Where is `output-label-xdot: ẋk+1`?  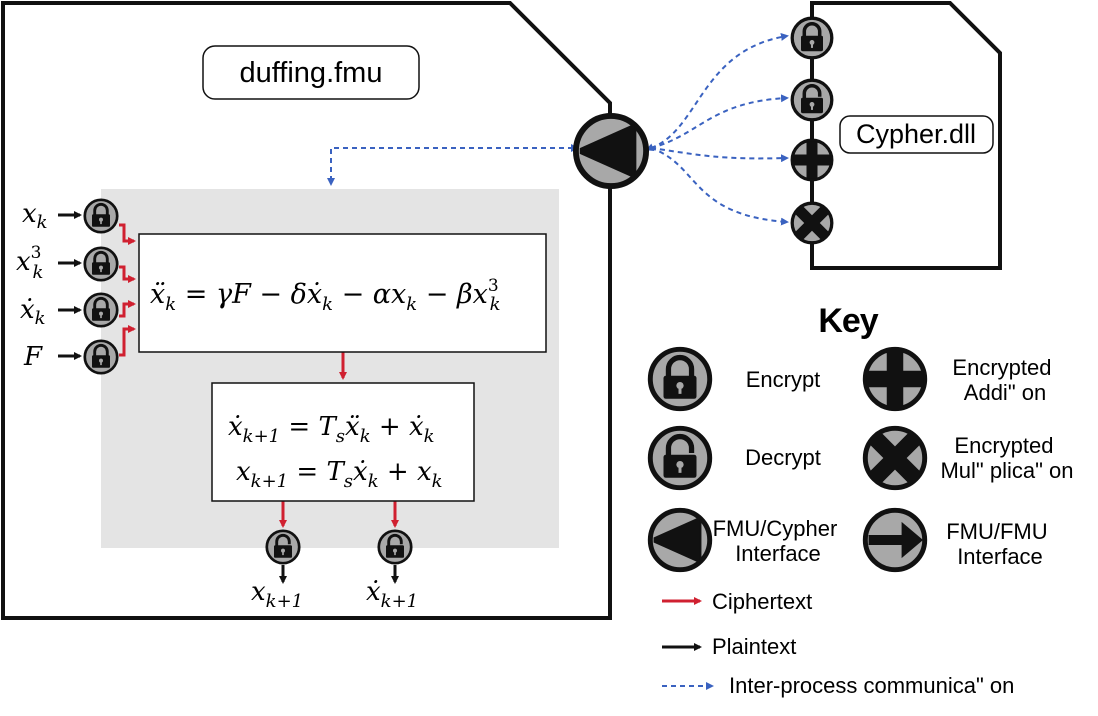
output-label-xdot: ẋk+1 is located at coordinates (392, 594).